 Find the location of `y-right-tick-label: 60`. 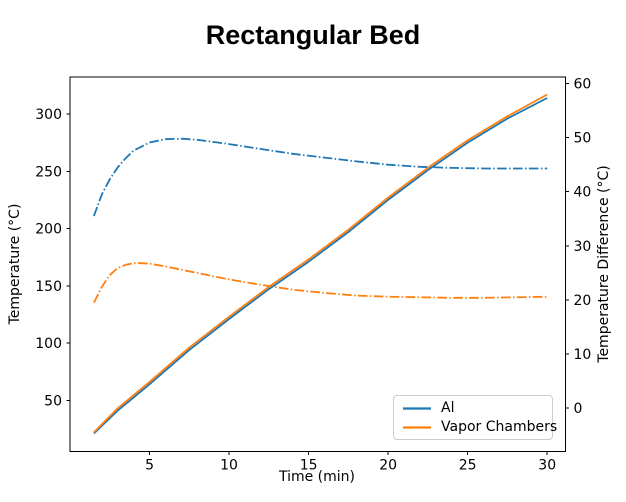

y-right-tick-label: 60 is located at coordinates (583, 84).